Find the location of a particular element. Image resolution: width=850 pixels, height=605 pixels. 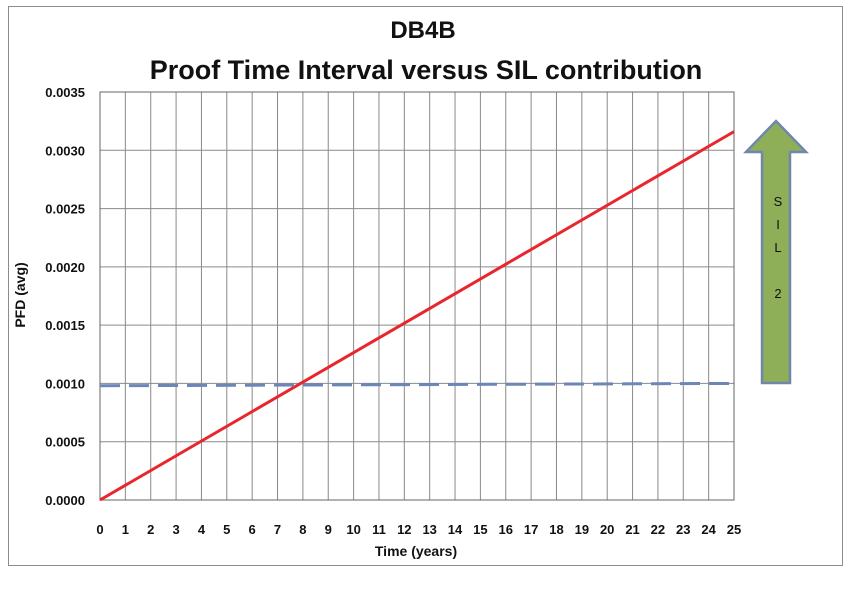

y-tick-label: 0.0005 is located at coordinates (65, 442).